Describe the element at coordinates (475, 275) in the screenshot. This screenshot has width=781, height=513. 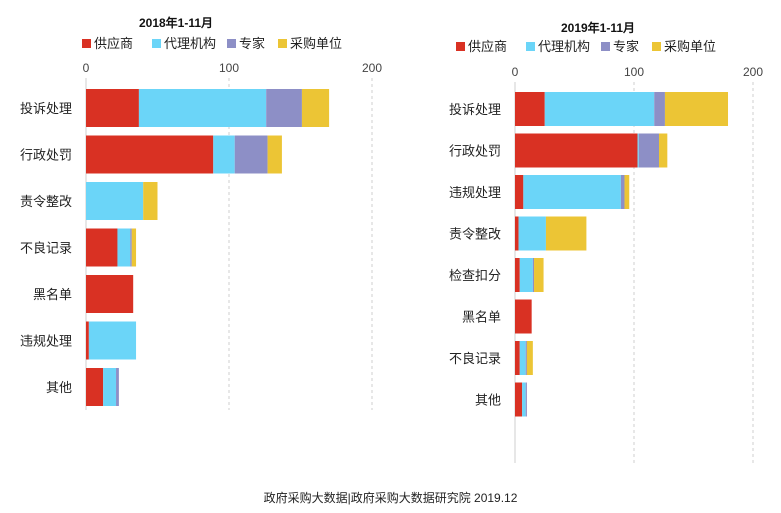
I see `category-label: 检查扣分` at that location.